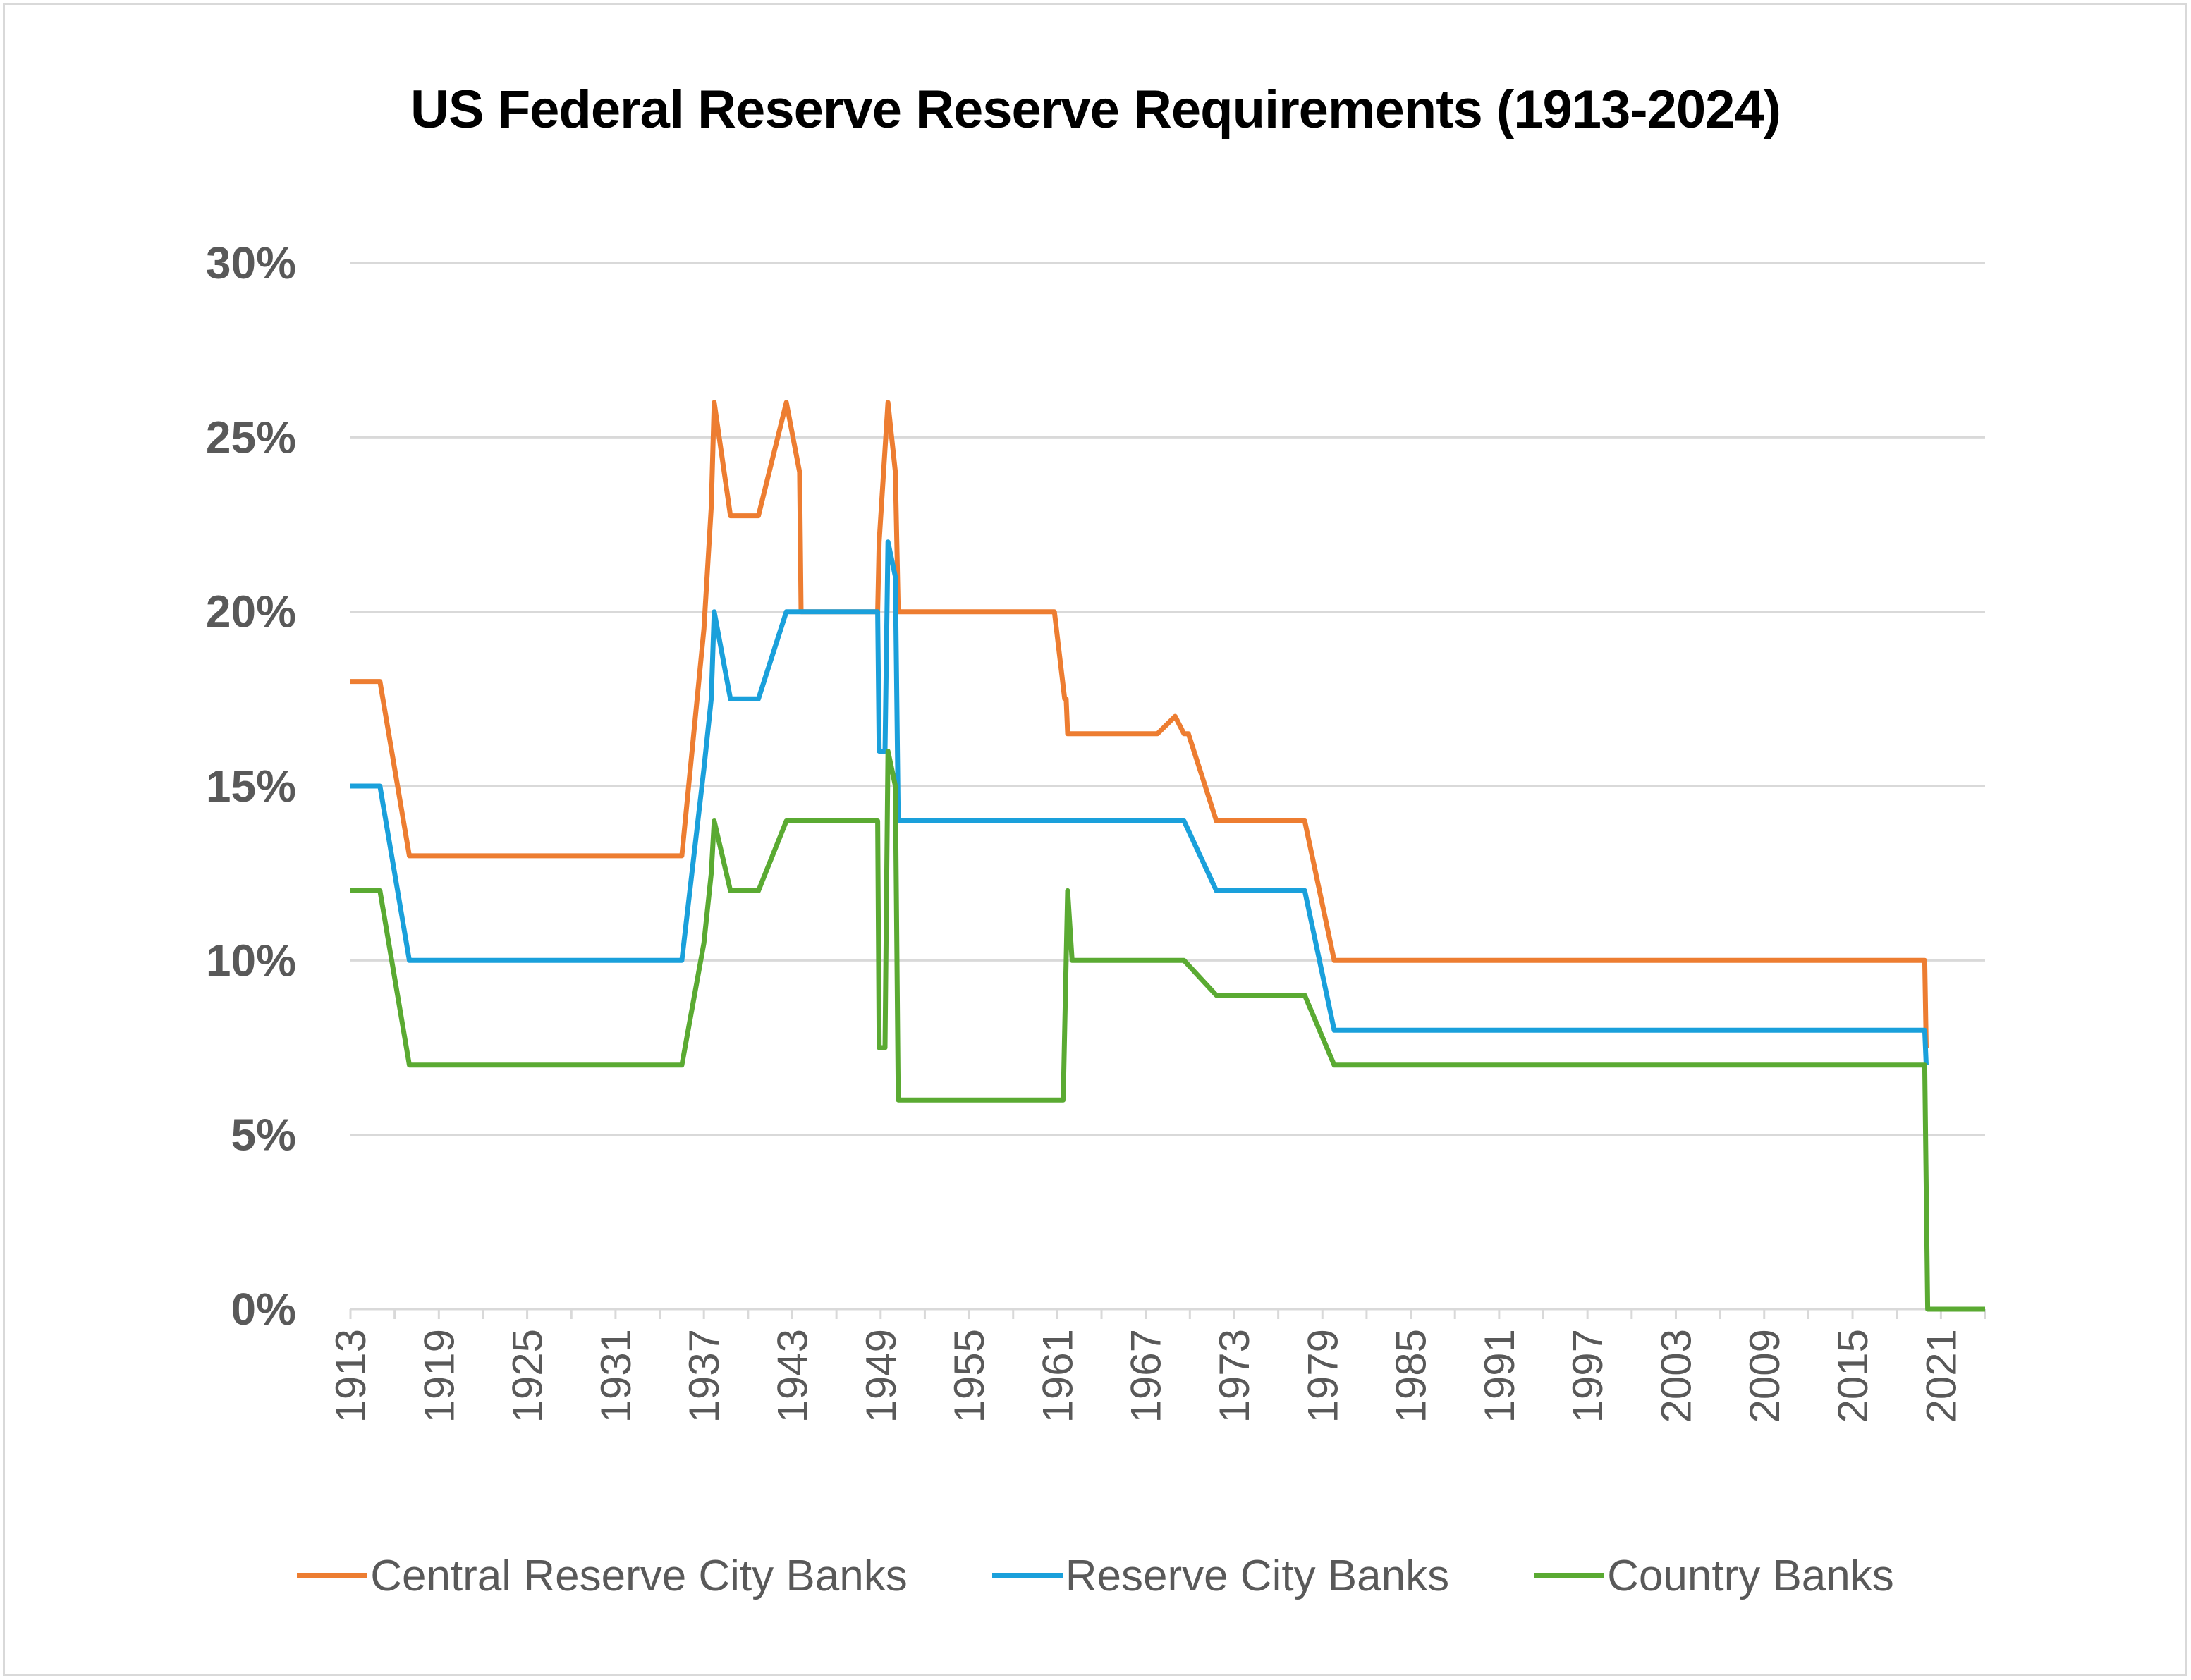  What do you see at coordinates (1146, 1376) in the screenshot?
I see `x-tick-label: 1967` at bounding box center [1146, 1376].